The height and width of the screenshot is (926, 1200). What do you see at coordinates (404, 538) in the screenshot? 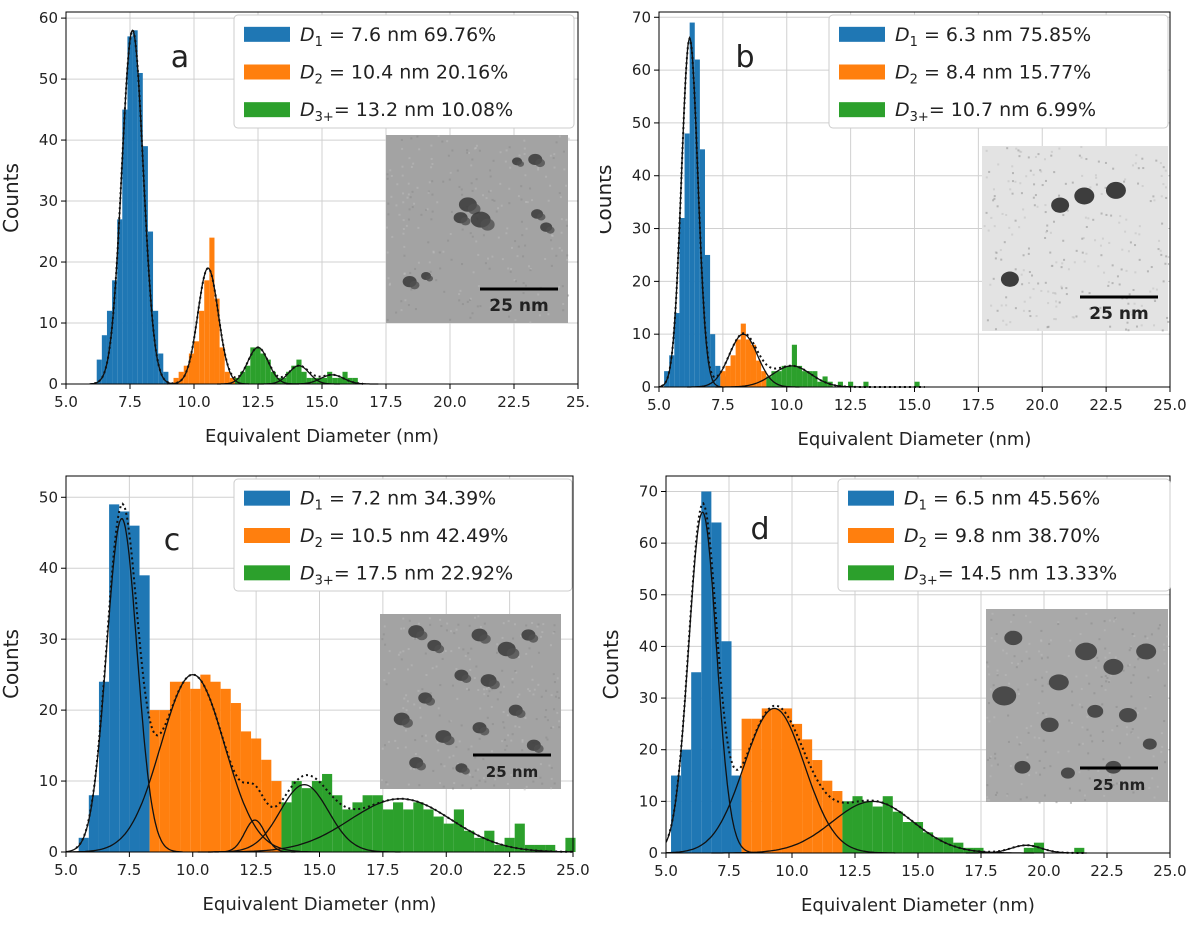
I see `legend-entry: D2 = 10.5 nm 42.49%` at bounding box center [404, 538].